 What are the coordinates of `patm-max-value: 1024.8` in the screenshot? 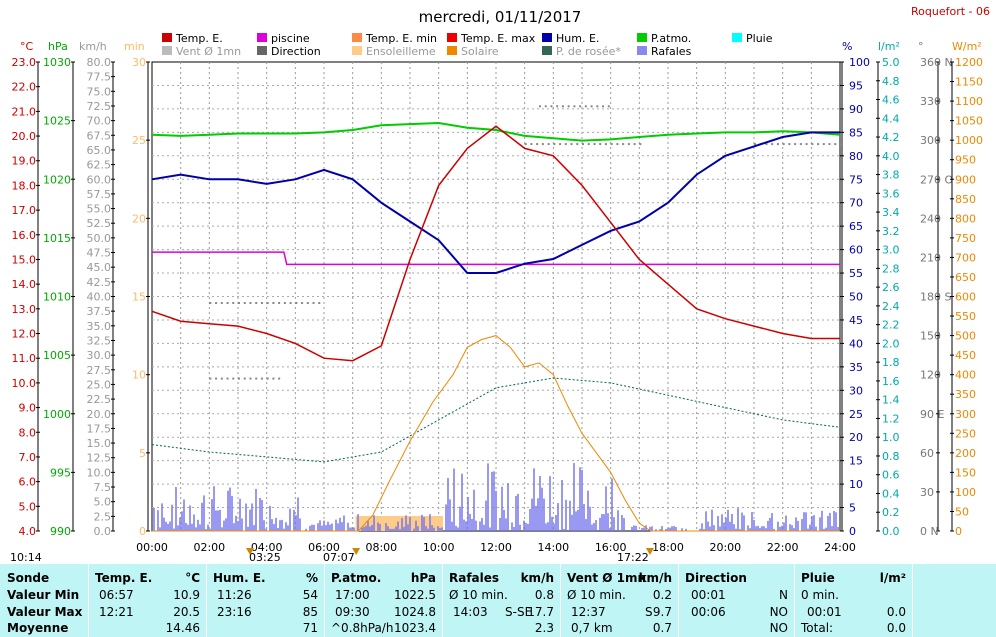 It's located at (415, 612).